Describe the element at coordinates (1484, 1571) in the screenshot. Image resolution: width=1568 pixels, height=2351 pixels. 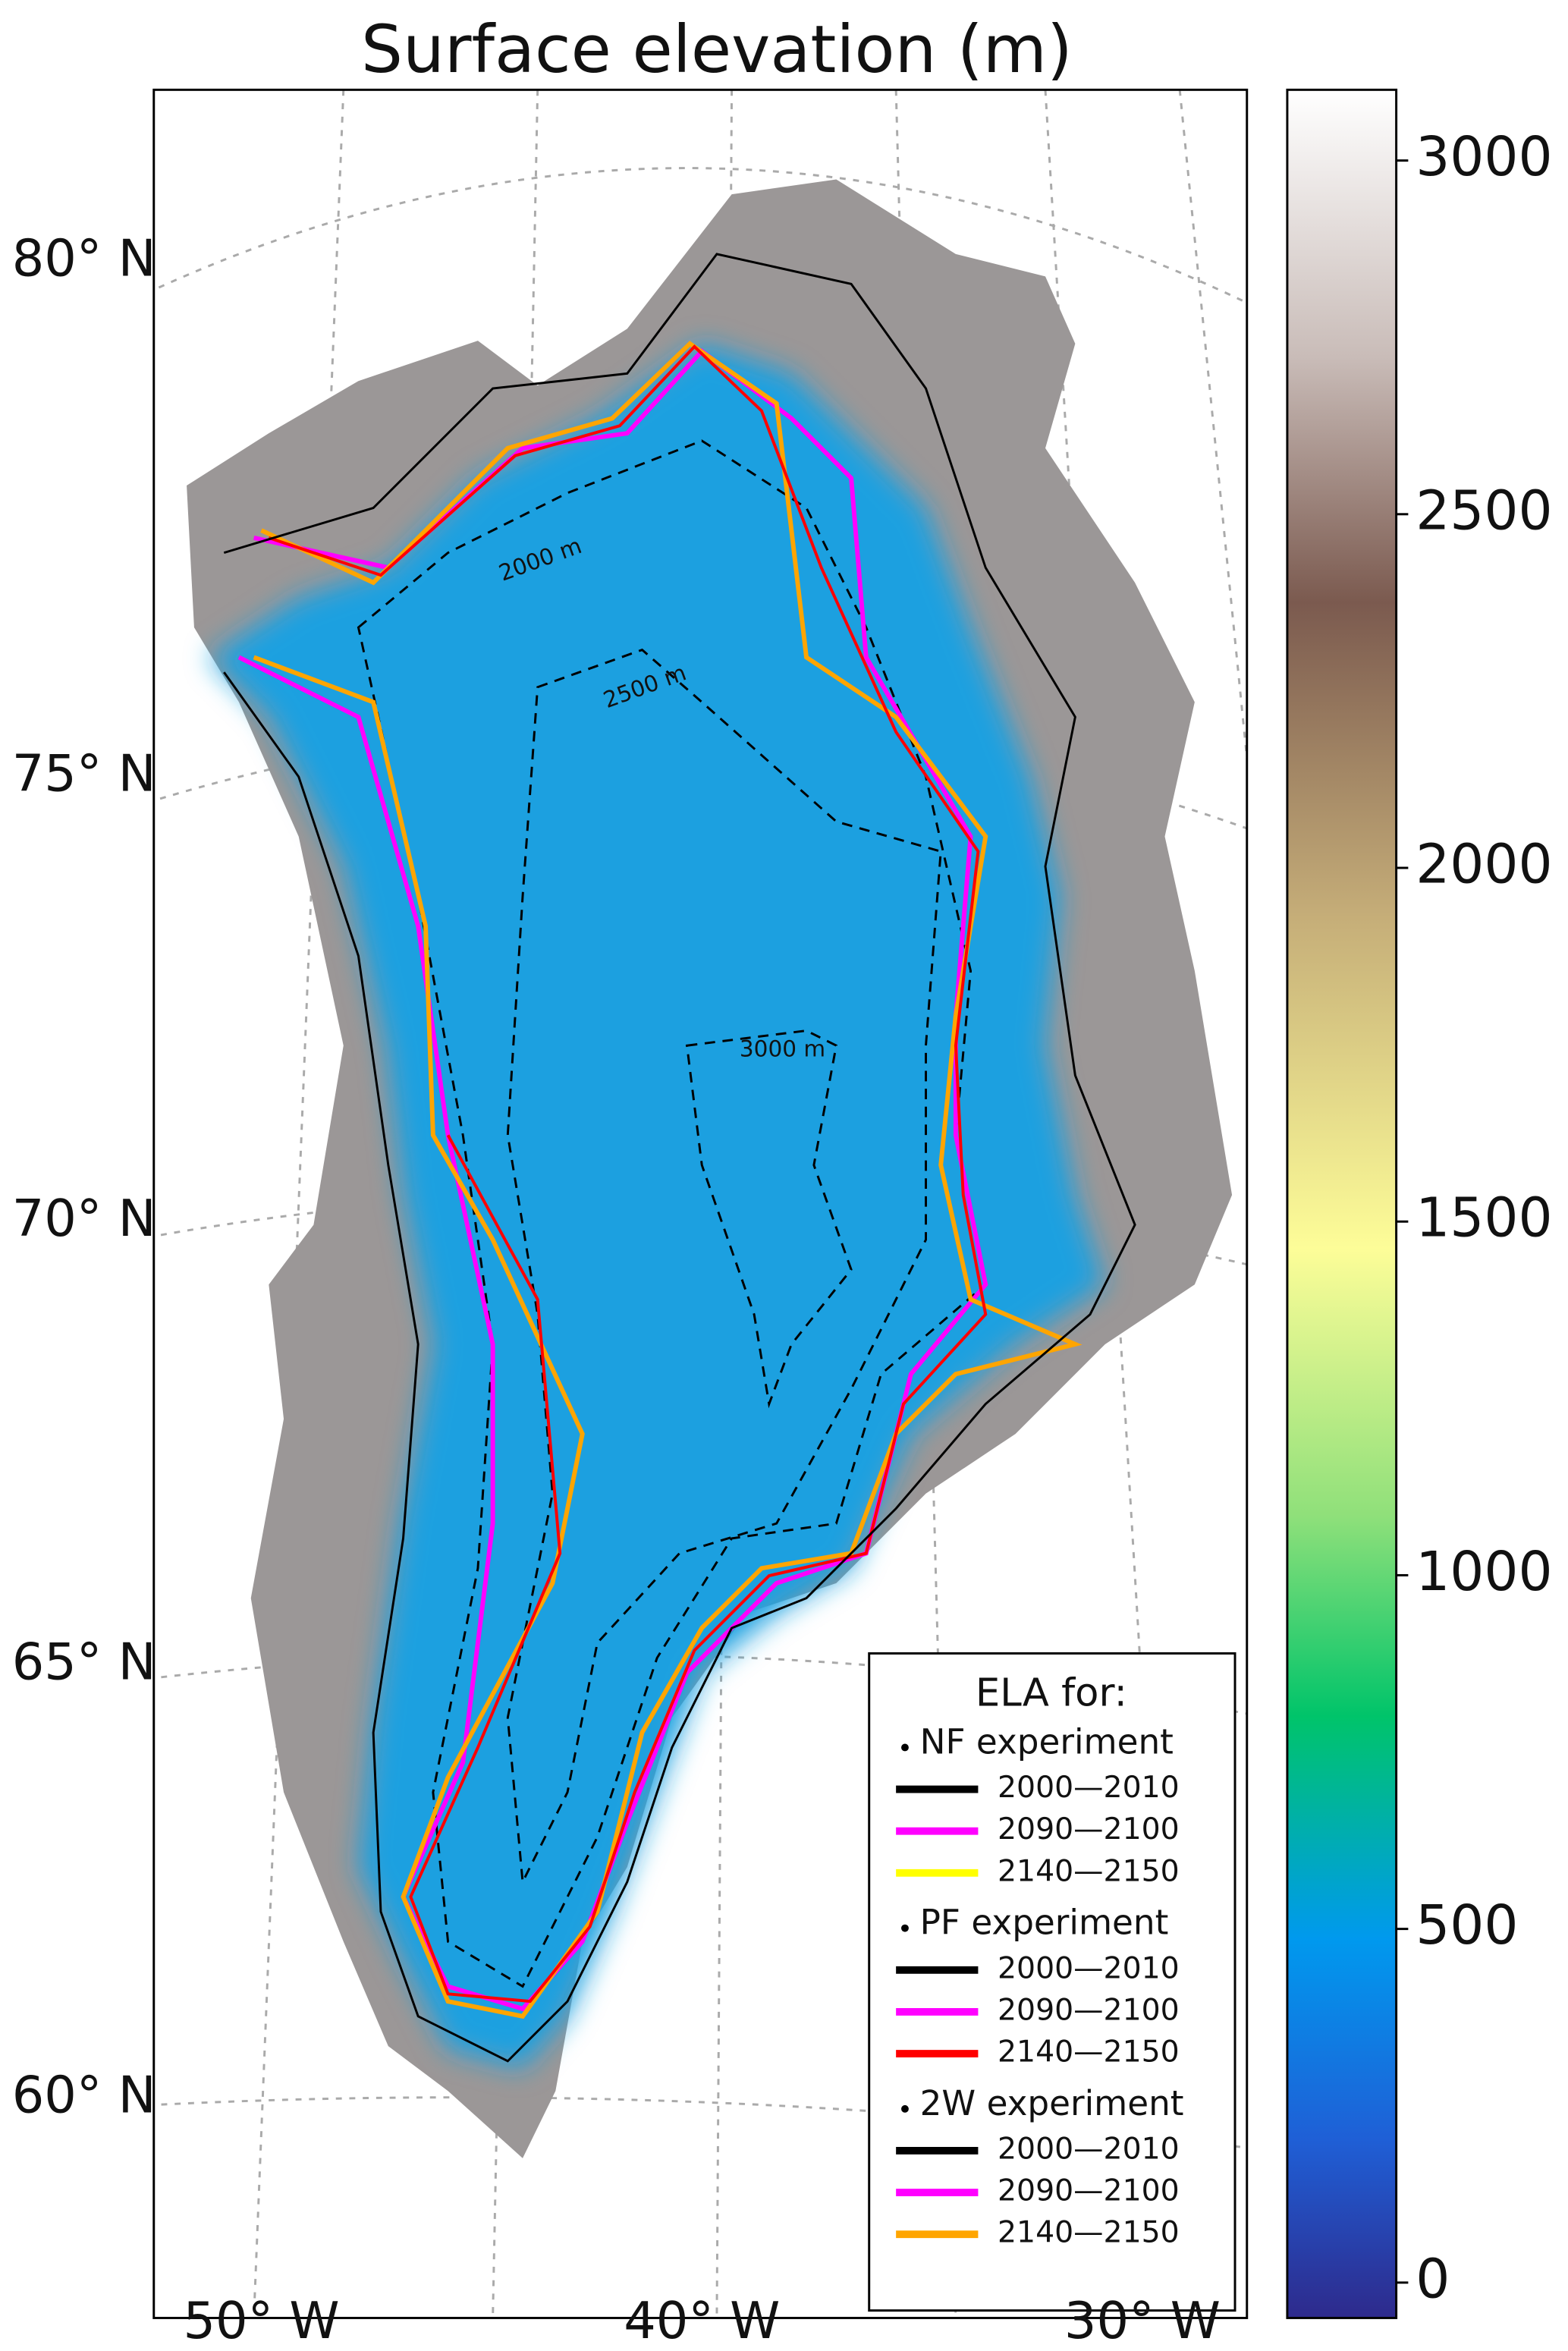
I see `colorbar-tick-label: 1000` at that location.